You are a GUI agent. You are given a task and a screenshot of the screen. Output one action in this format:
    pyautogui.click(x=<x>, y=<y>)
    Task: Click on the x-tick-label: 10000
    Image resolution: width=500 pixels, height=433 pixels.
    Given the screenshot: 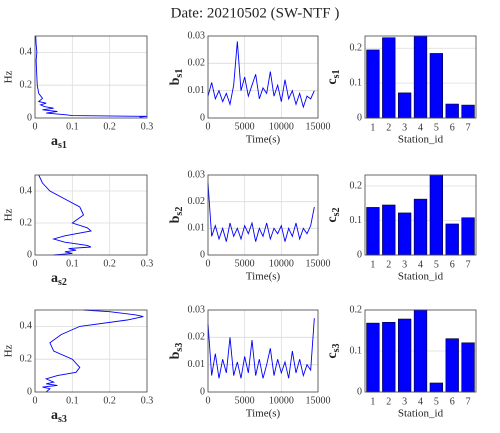 What is the action you would take?
    pyautogui.click(x=281, y=126)
    